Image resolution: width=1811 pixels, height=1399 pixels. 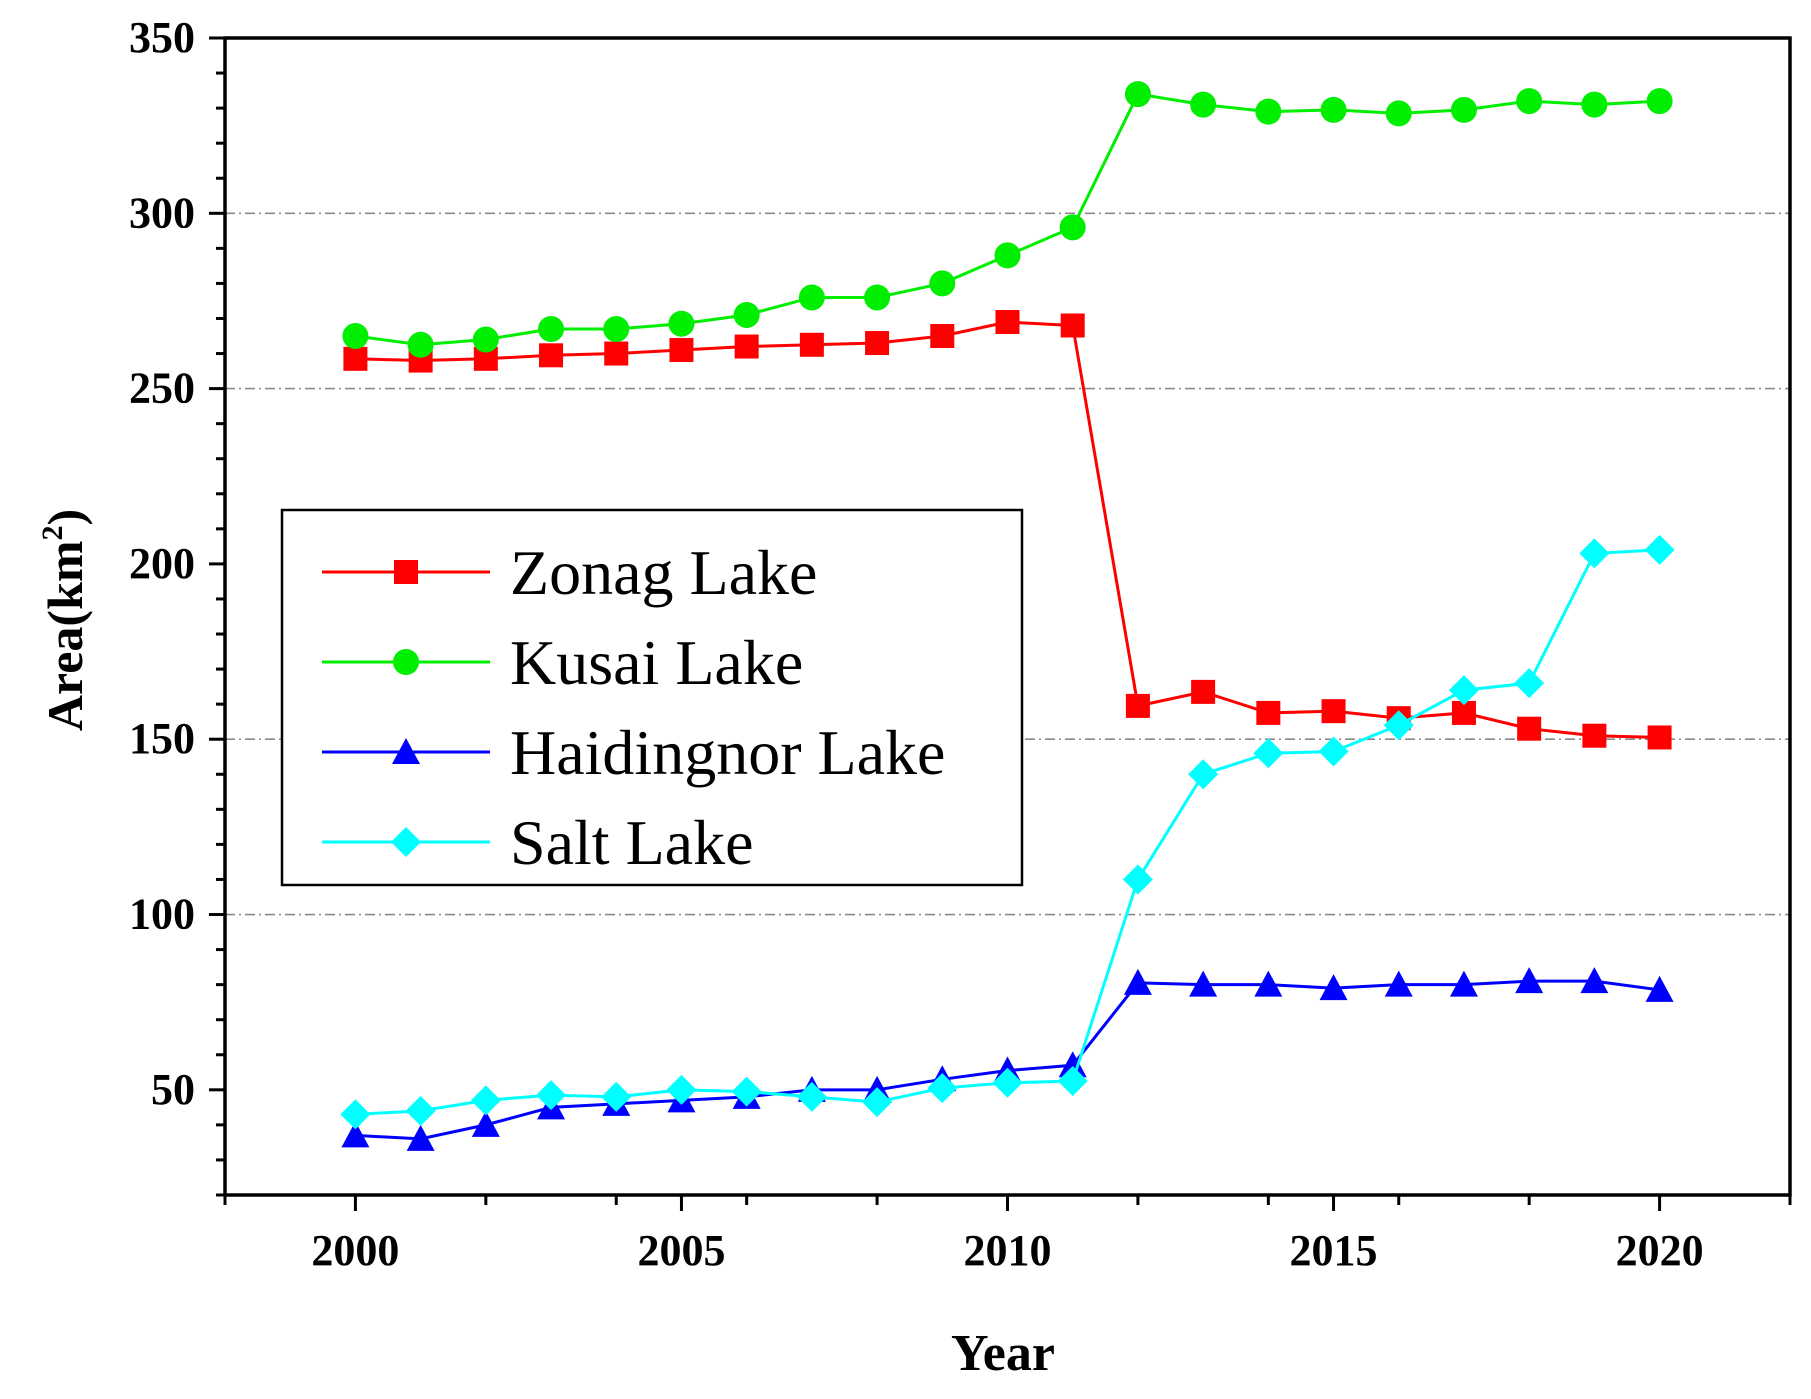 What do you see at coordinates (1007, 321) in the screenshot?
I see `data-point-0-2010` at bounding box center [1007, 321].